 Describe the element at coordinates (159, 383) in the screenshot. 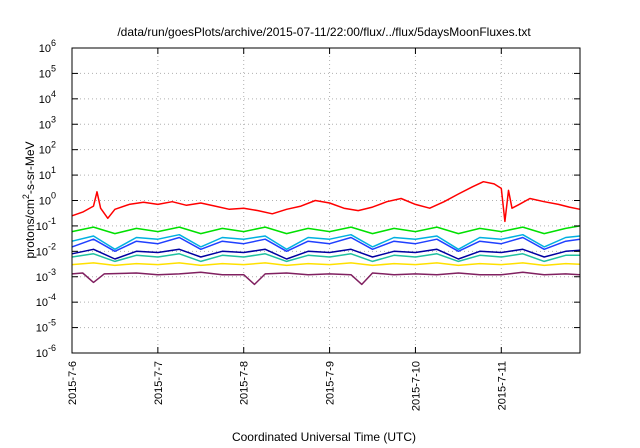

I see `x-tick-label: 2015-7-7` at that location.